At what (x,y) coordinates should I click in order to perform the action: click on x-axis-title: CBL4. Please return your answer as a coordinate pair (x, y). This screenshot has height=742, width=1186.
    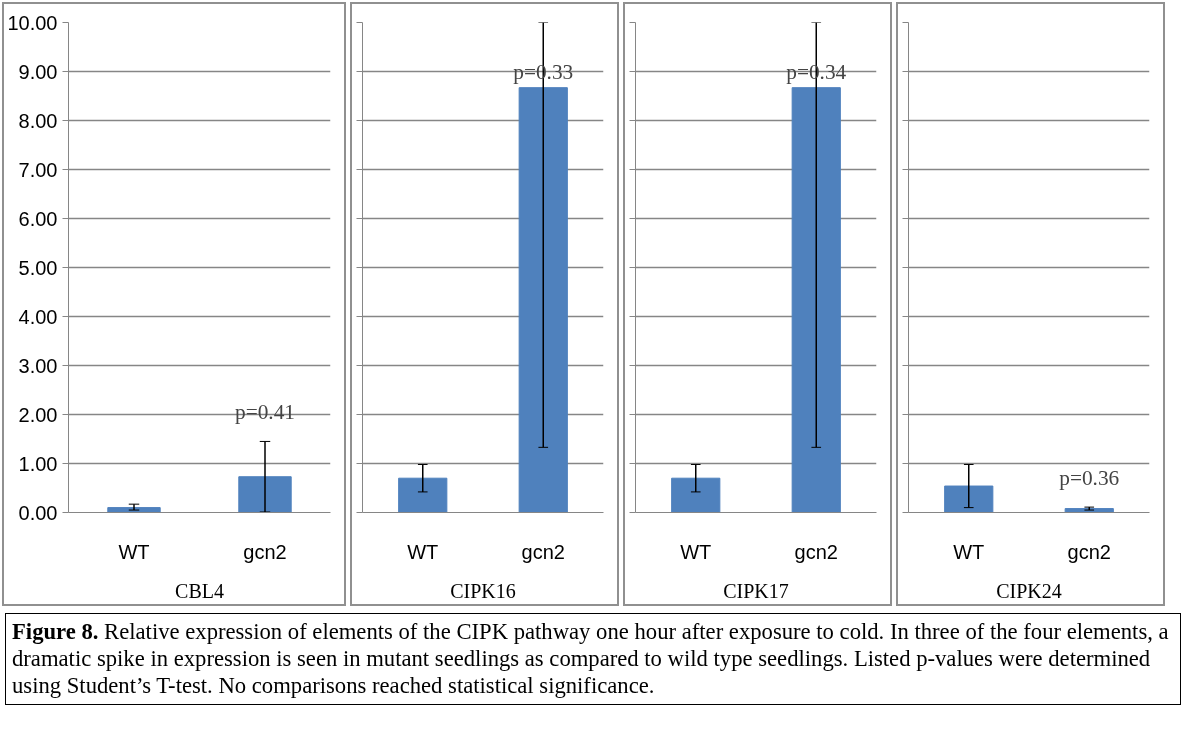
    Looking at the image, I should click on (199, 590).